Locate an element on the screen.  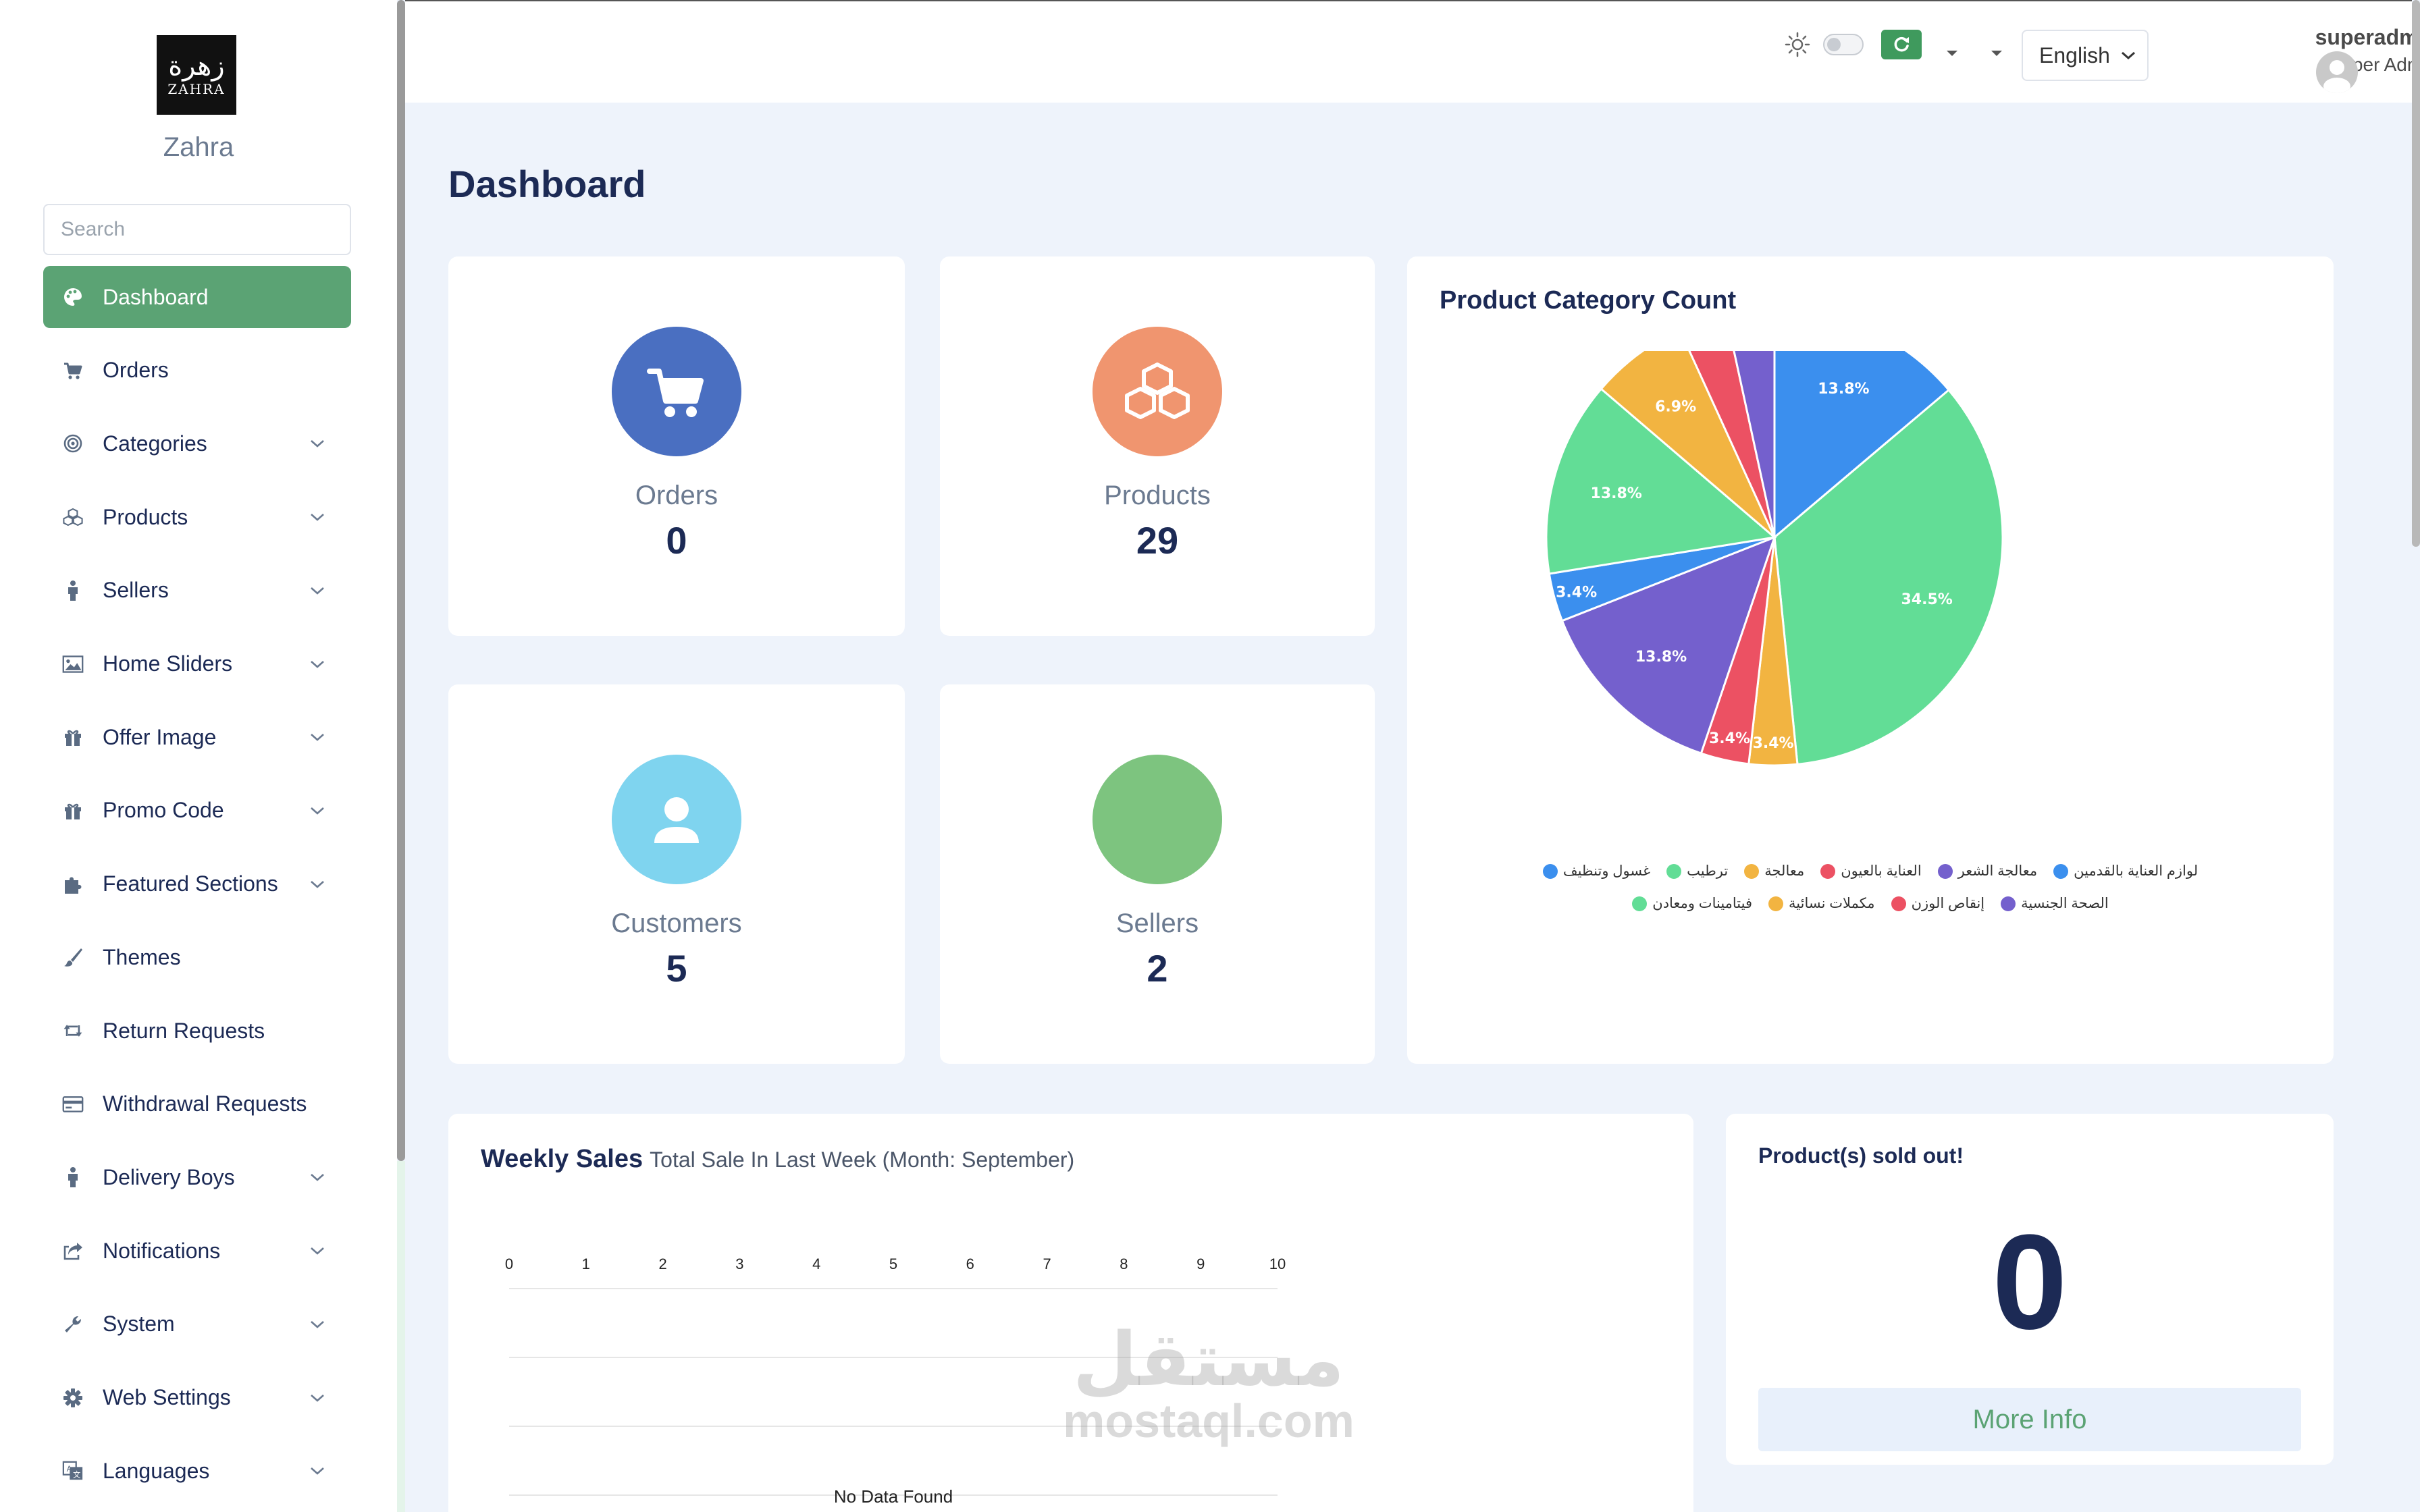
pie-slice-label: 3.4% is located at coordinates (1729, 738).